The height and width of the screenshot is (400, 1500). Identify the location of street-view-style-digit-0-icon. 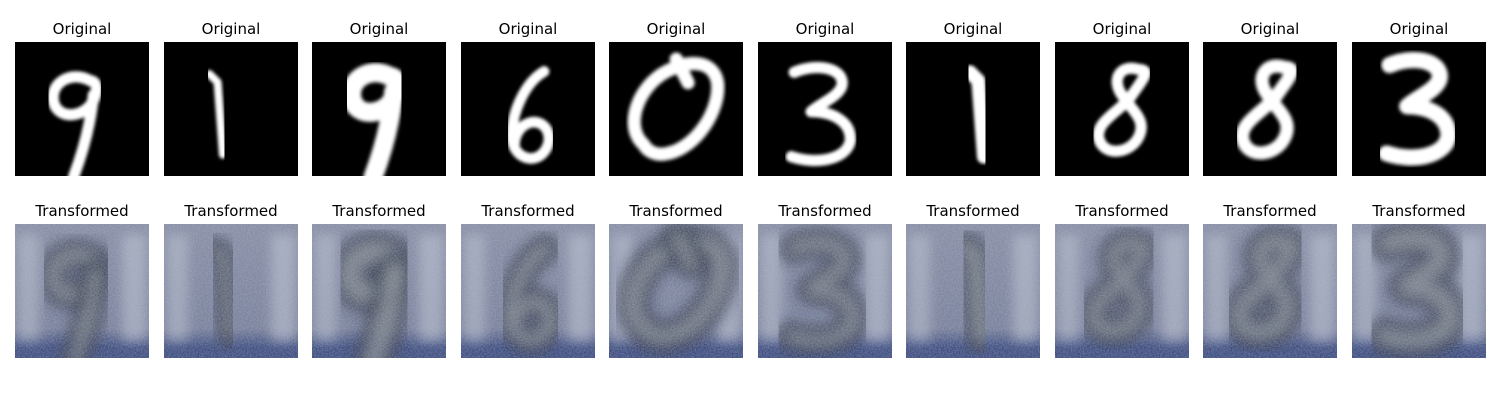
(676, 291).